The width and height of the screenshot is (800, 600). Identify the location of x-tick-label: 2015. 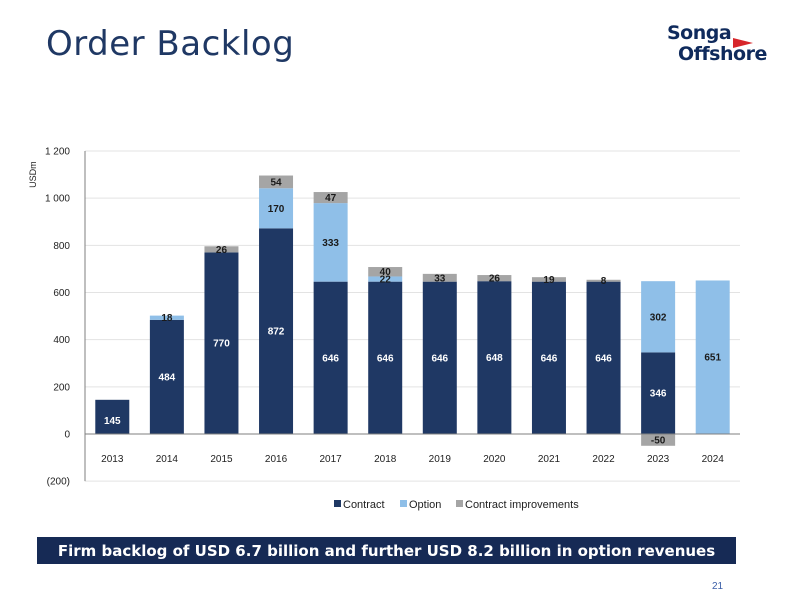
(221, 459).